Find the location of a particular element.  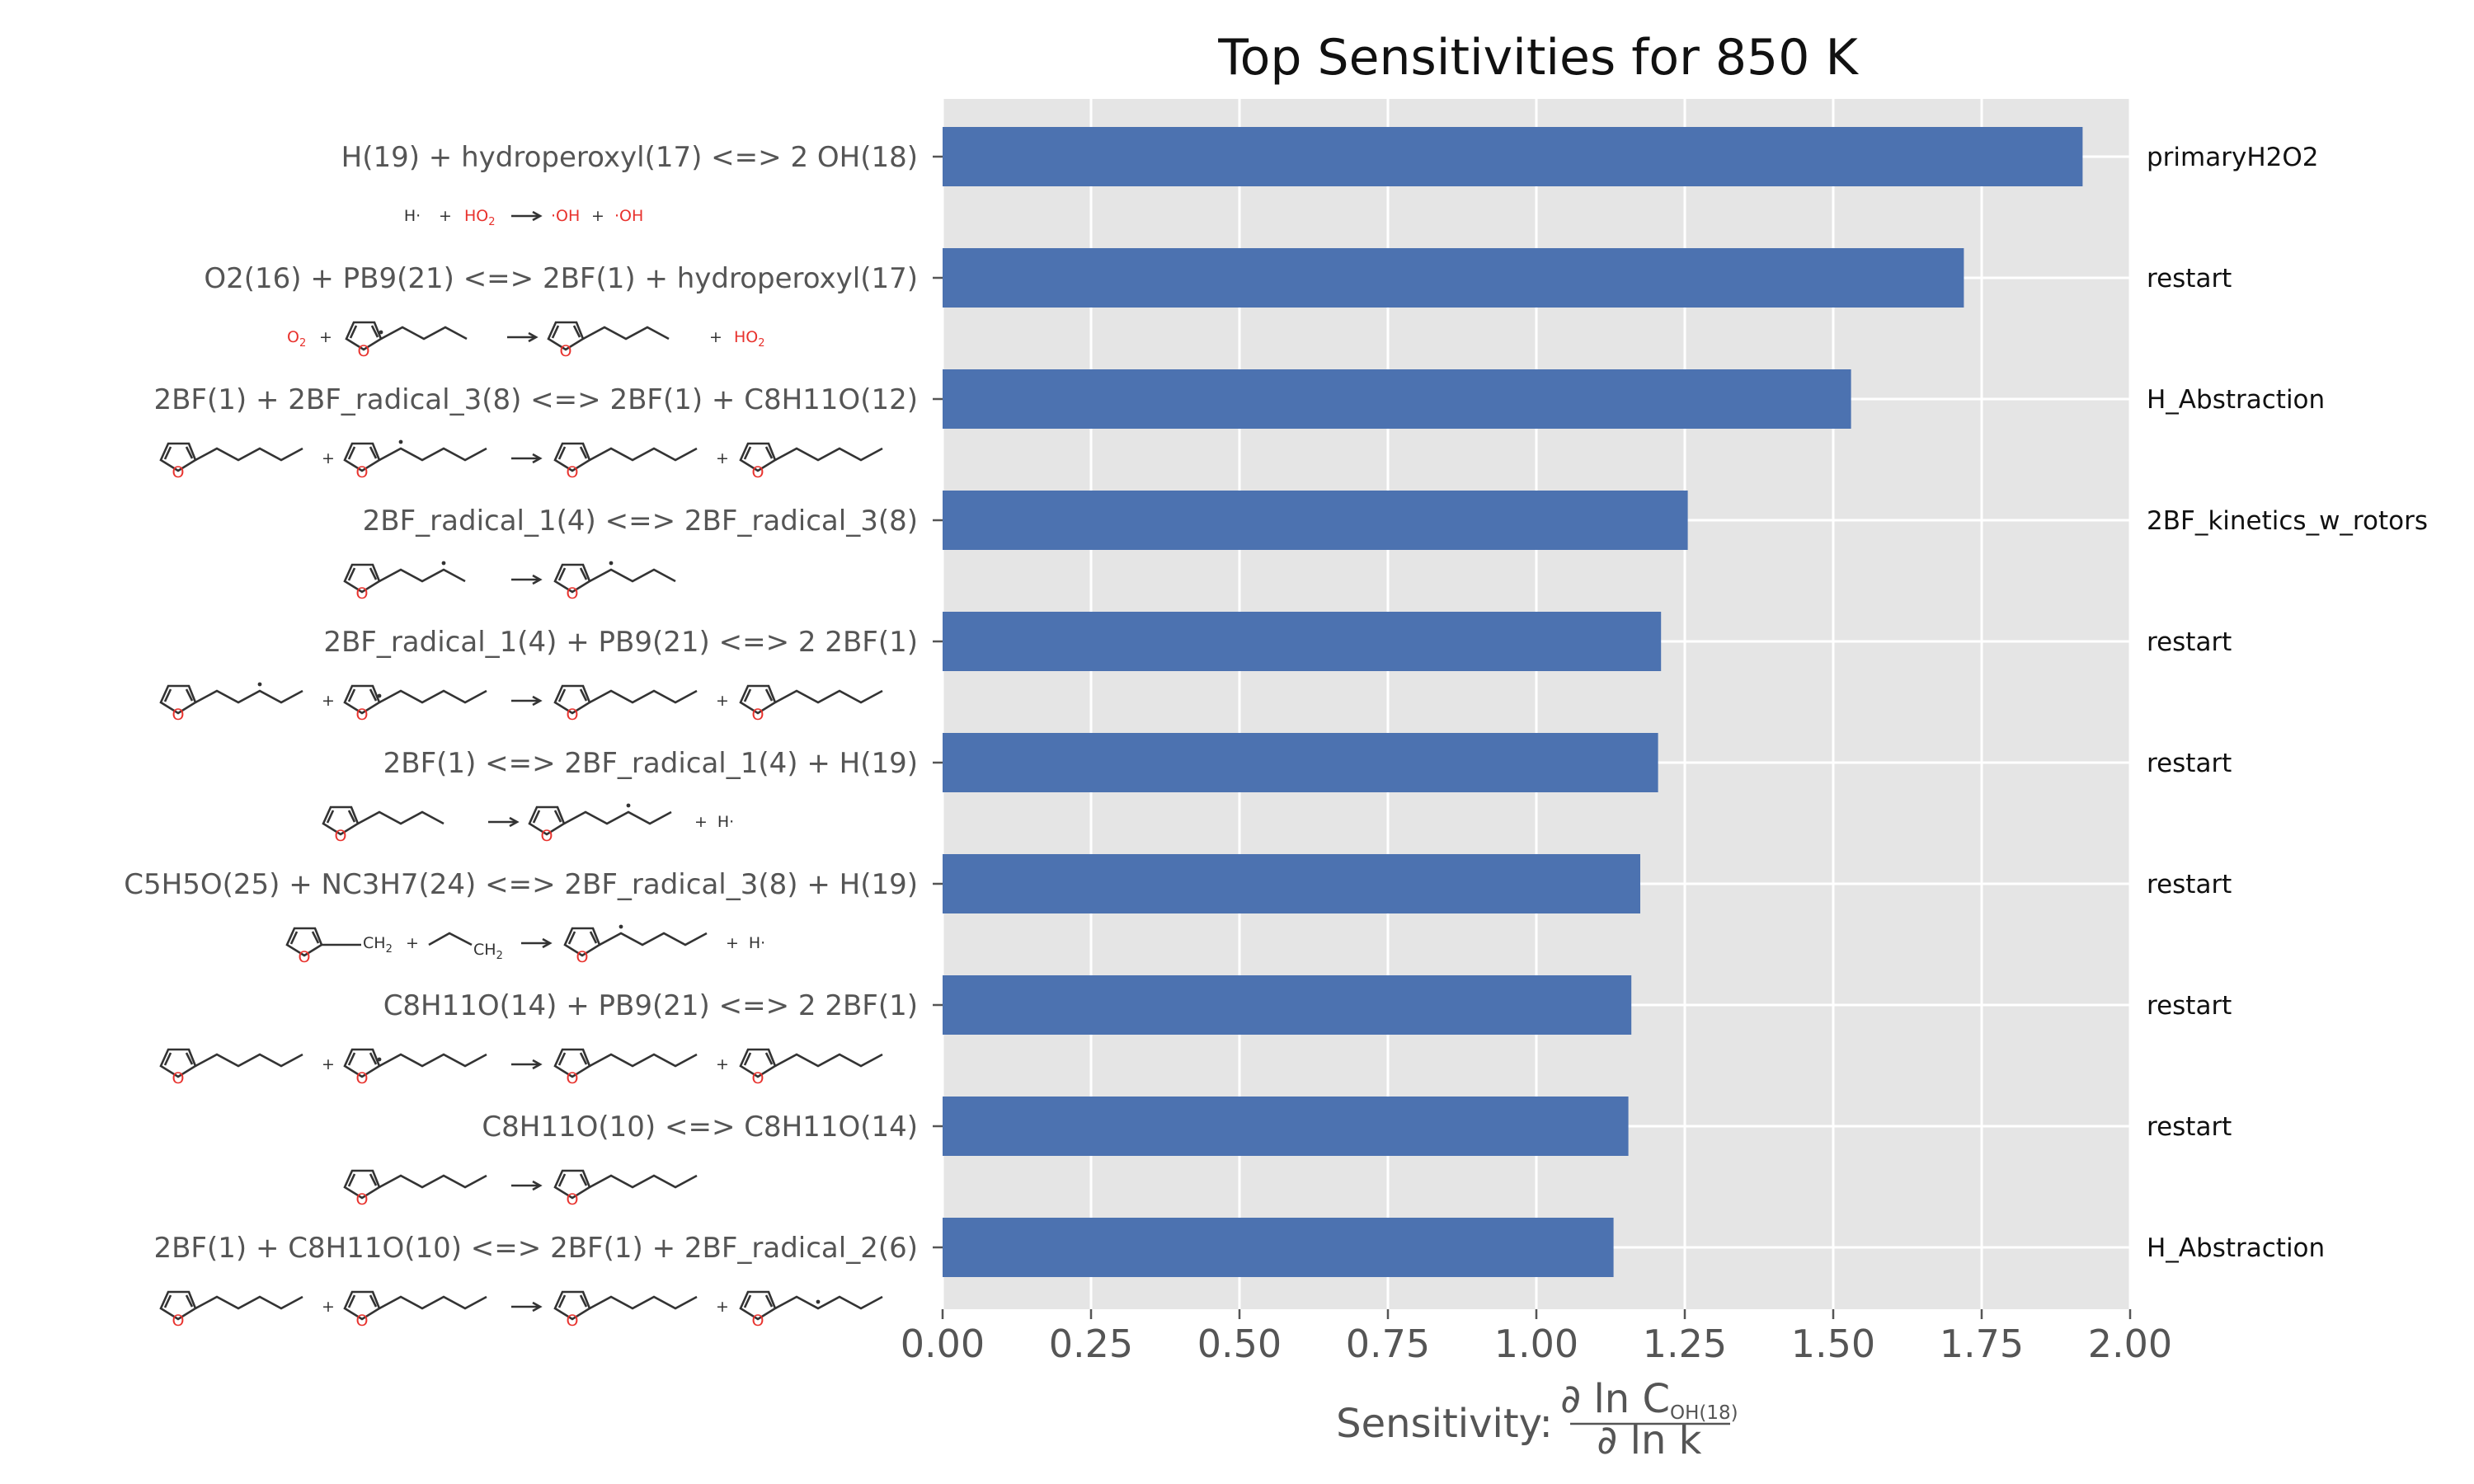

x-axis-label-denominator: ∂ ln k is located at coordinates (1649, 1440).